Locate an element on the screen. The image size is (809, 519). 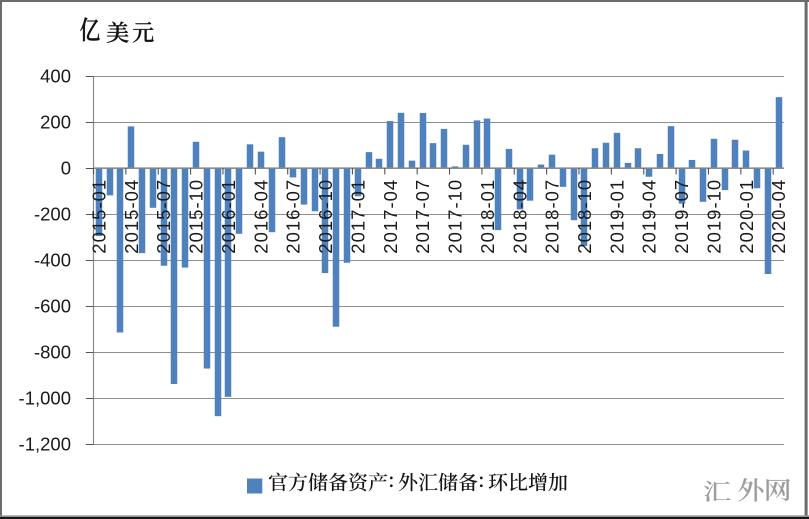
svg-text: 2015-10 is located at coordinates (196, 216).